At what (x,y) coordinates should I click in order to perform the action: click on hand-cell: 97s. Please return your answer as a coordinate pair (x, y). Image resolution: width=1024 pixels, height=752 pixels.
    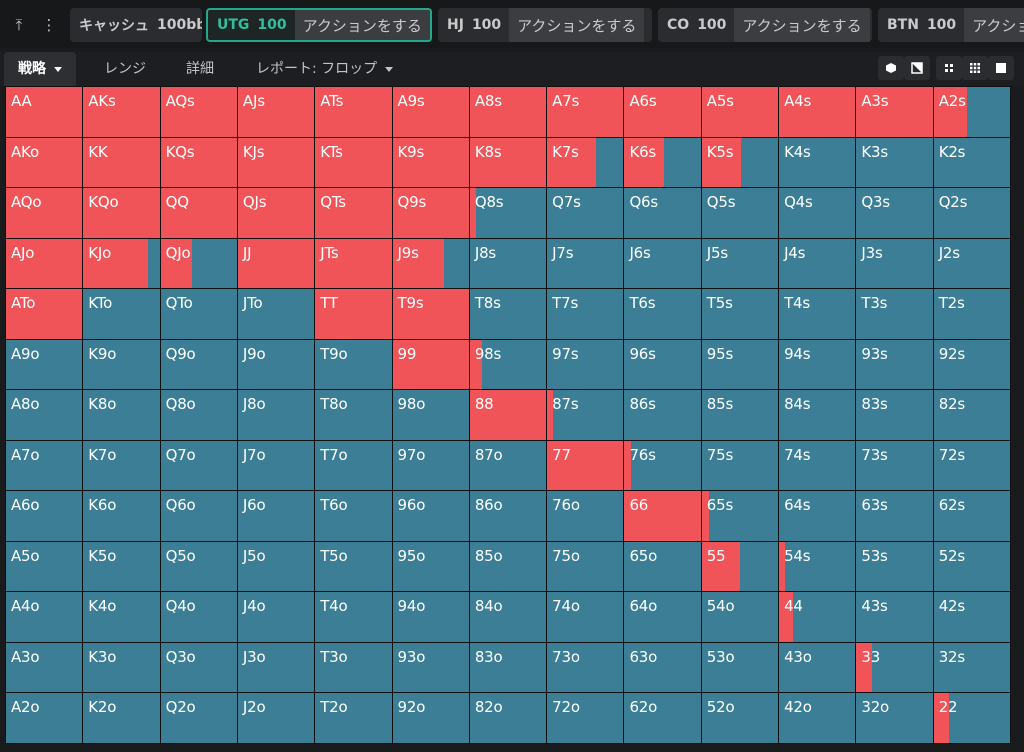
    Looking at the image, I should click on (585, 364).